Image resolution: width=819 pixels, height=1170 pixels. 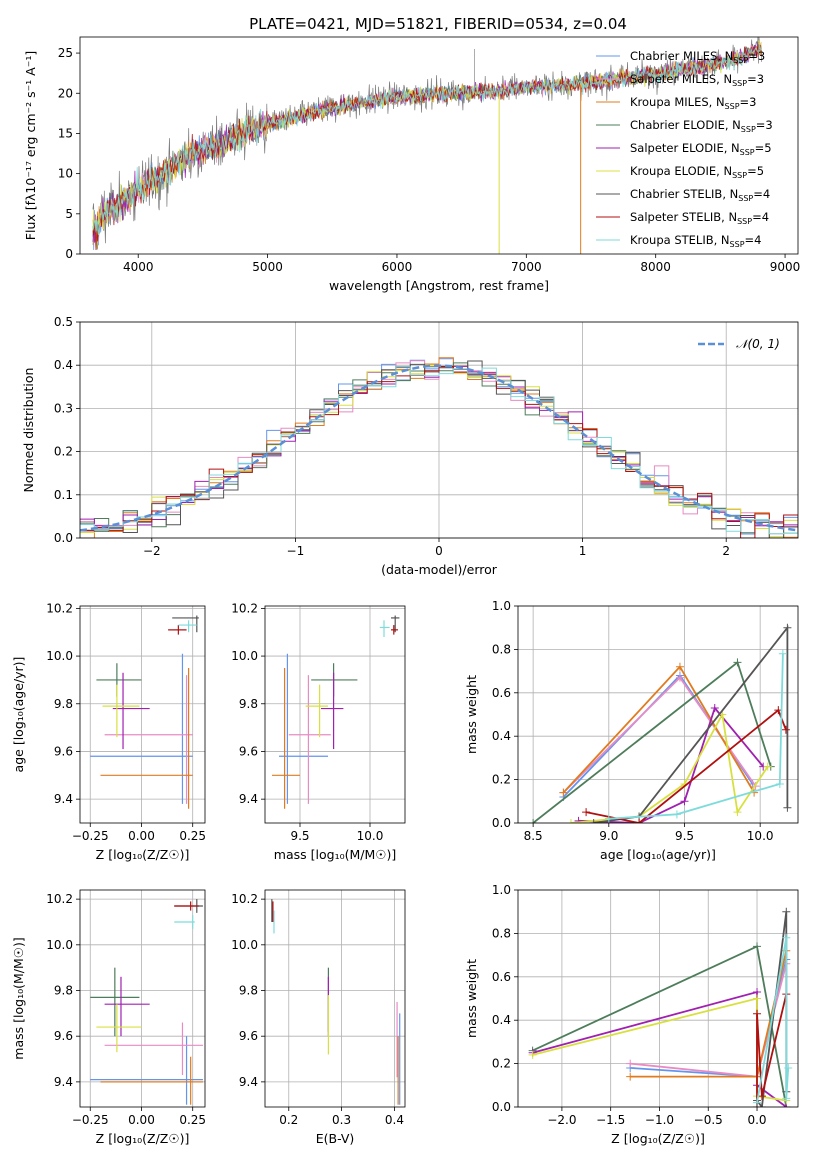 I want to click on plot-area-residuals, so click(x=439, y=447).